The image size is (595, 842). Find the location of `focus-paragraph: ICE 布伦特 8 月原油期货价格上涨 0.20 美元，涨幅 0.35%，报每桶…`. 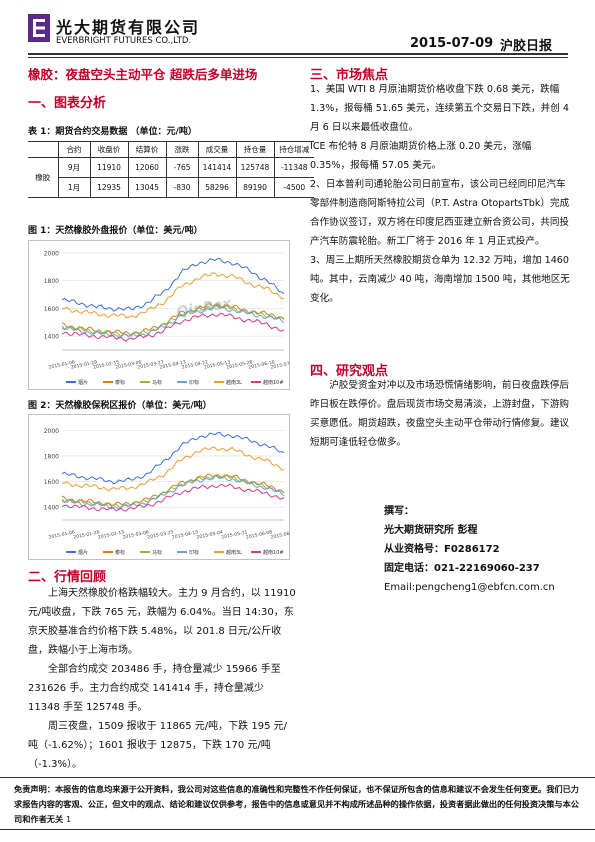

focus-paragraph: ICE 布伦特 8 月原油期货价格上涨 0.20 美元，涨幅 0.35%，报每桶… is located at coordinates (421, 156).